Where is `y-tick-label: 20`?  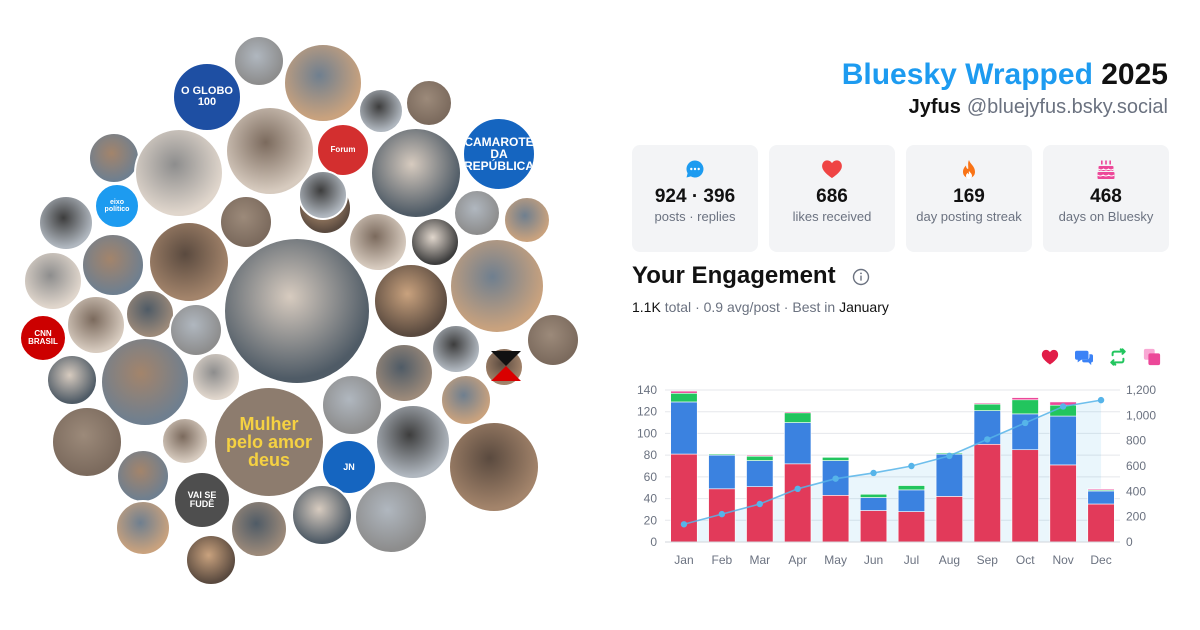
y-tick-label: 20 is located at coordinates (651, 520).